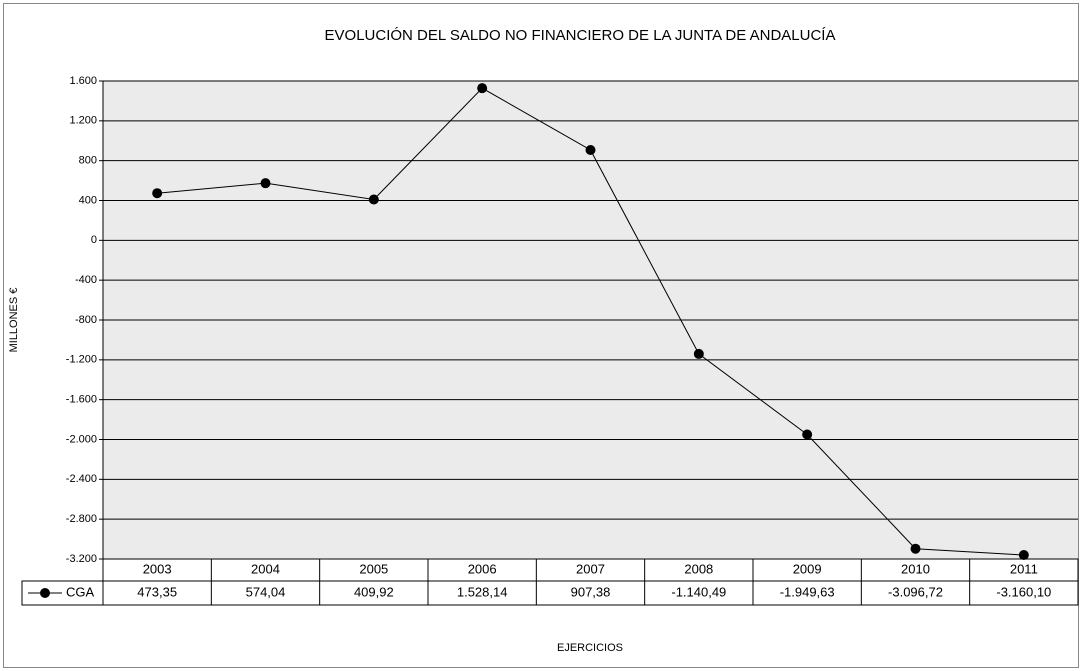  Describe the element at coordinates (94, 240) in the screenshot. I see `y-tick-label: 0` at that location.